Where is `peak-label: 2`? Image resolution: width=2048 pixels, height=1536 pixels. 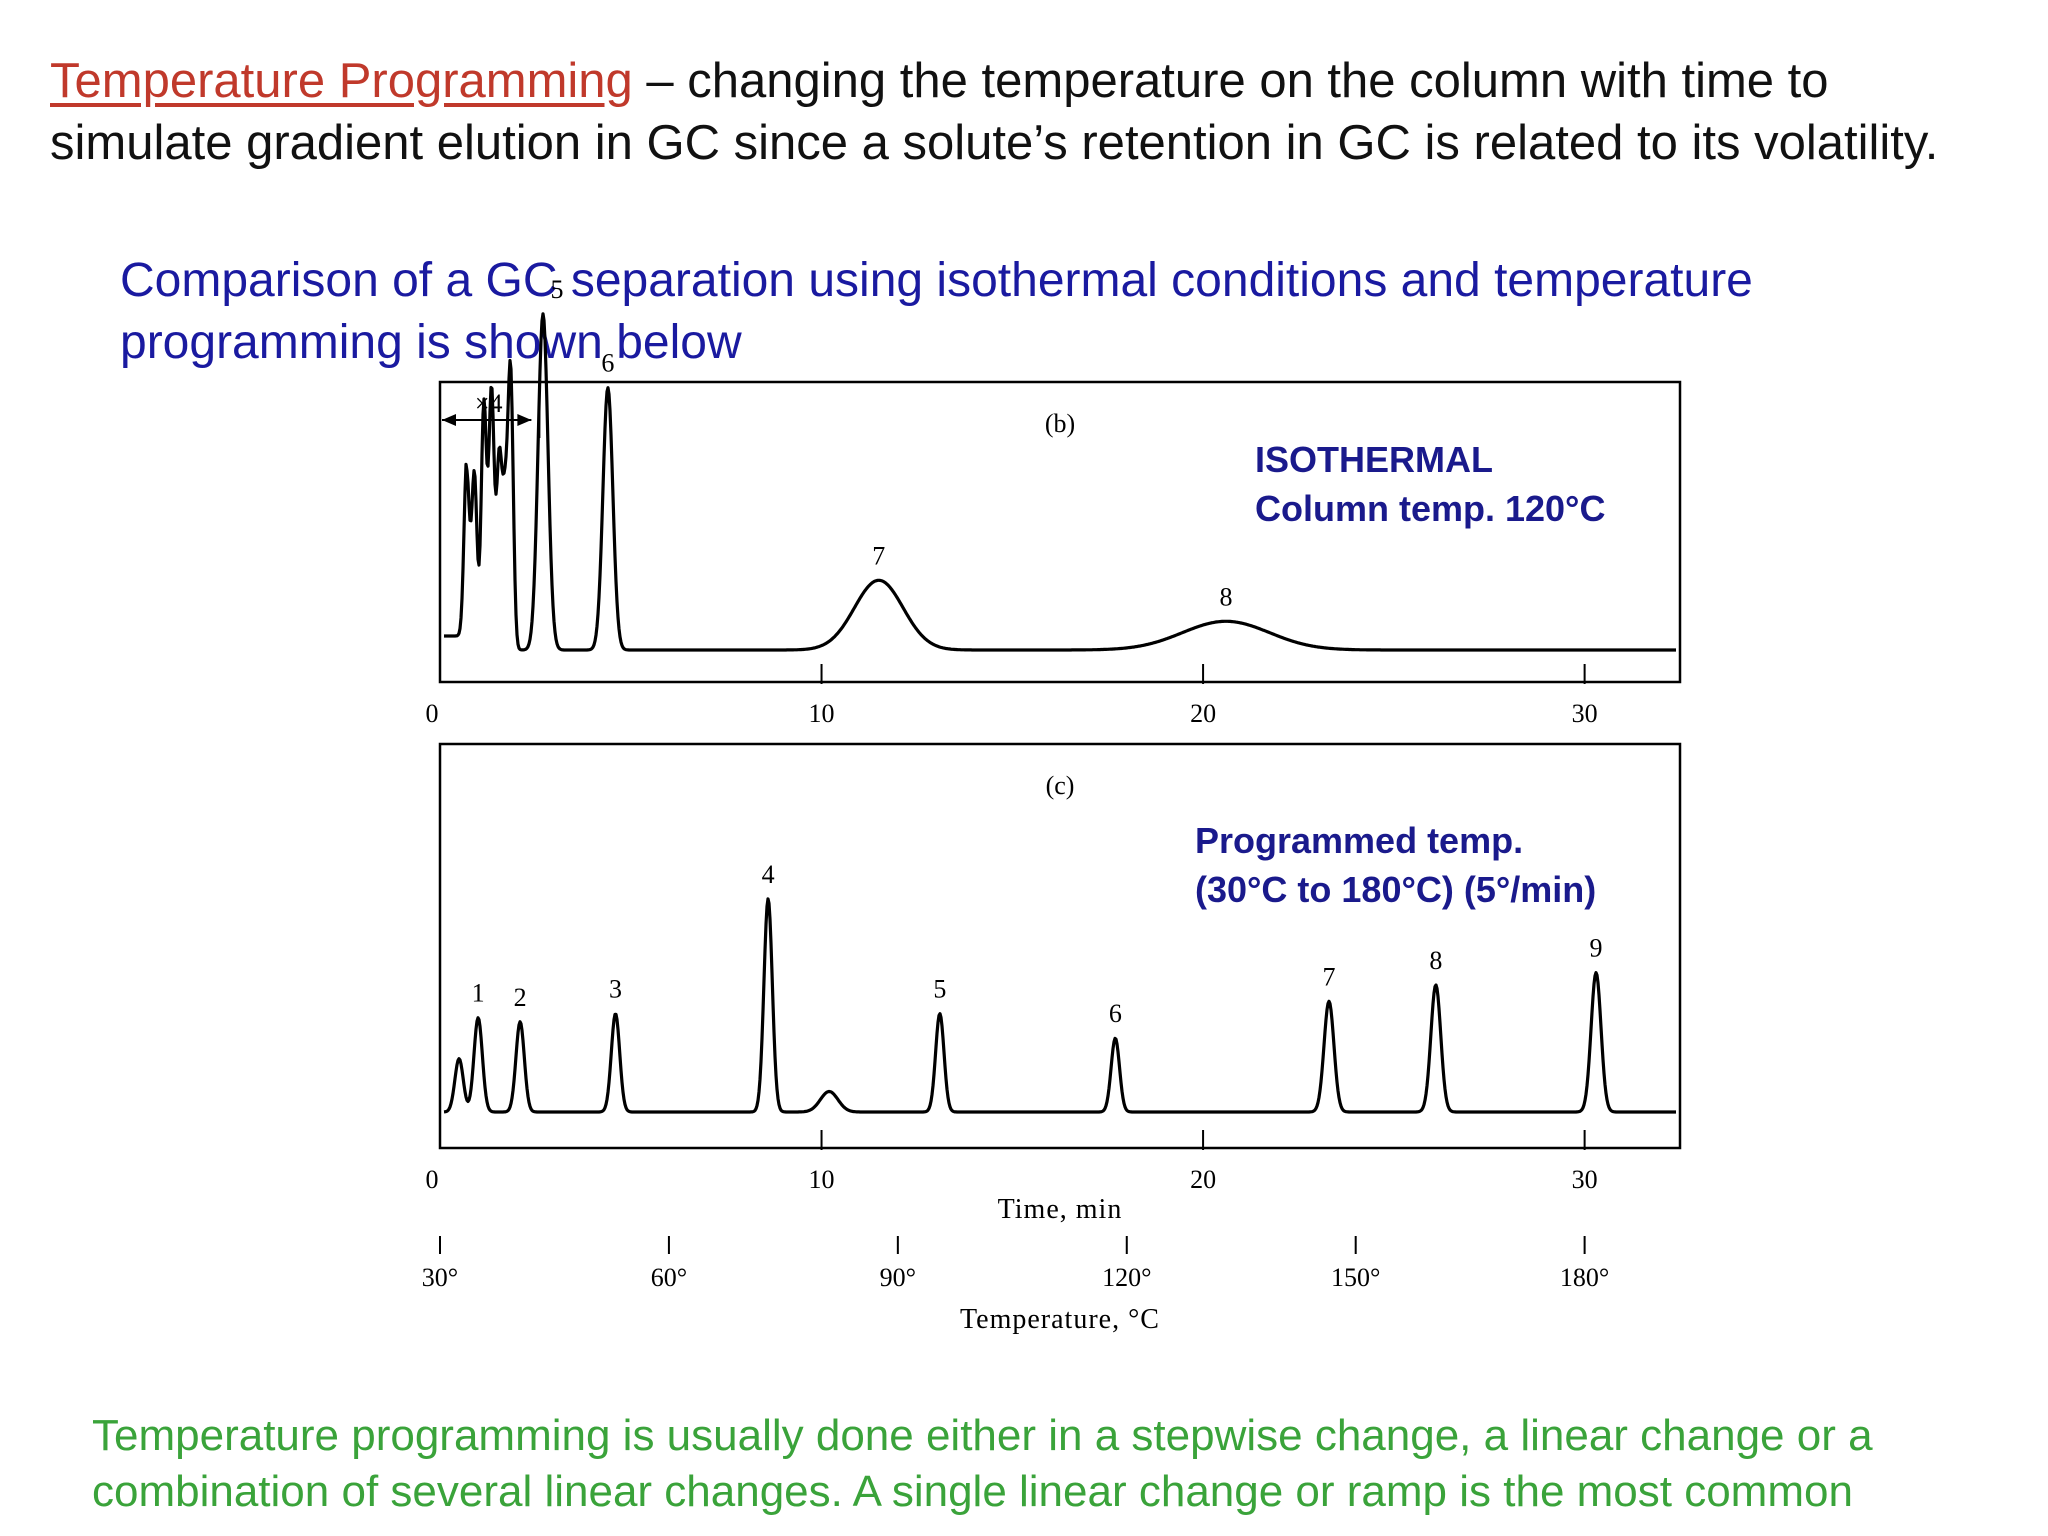
peak-label: 2 is located at coordinates (520, 997).